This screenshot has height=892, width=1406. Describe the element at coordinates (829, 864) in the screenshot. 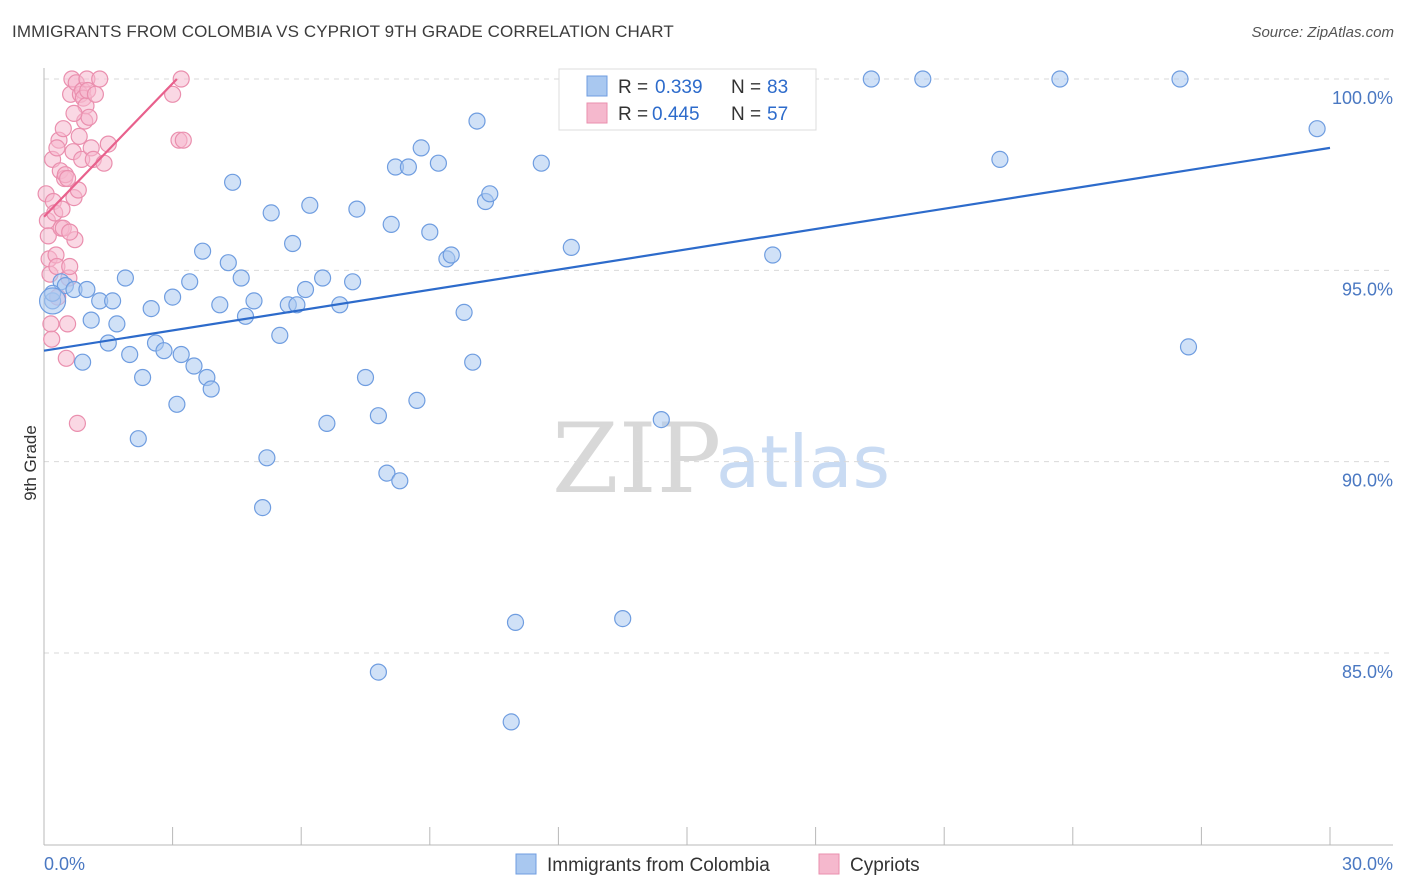

I see `bottom-legend-swatch-cypriots` at that location.